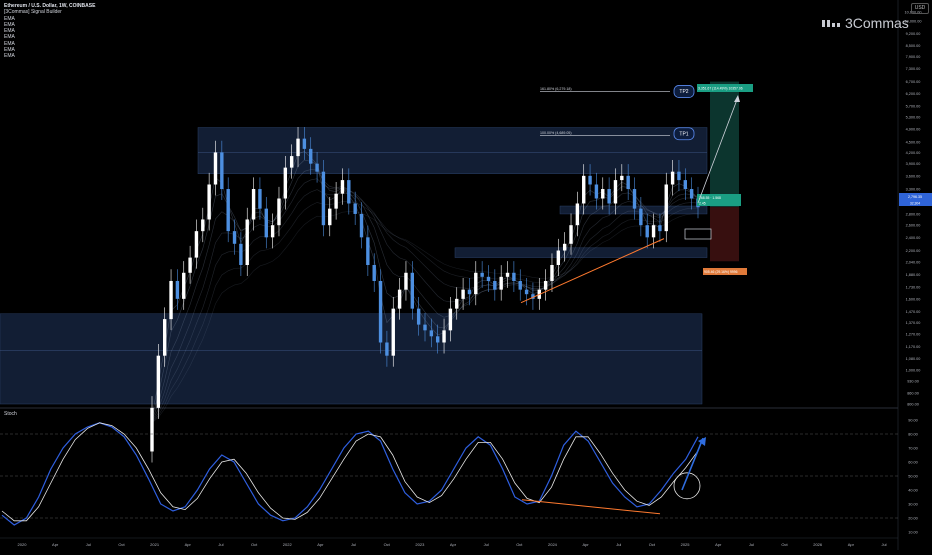  I want to click on tp1-badge-label: TP1, so click(683, 135).